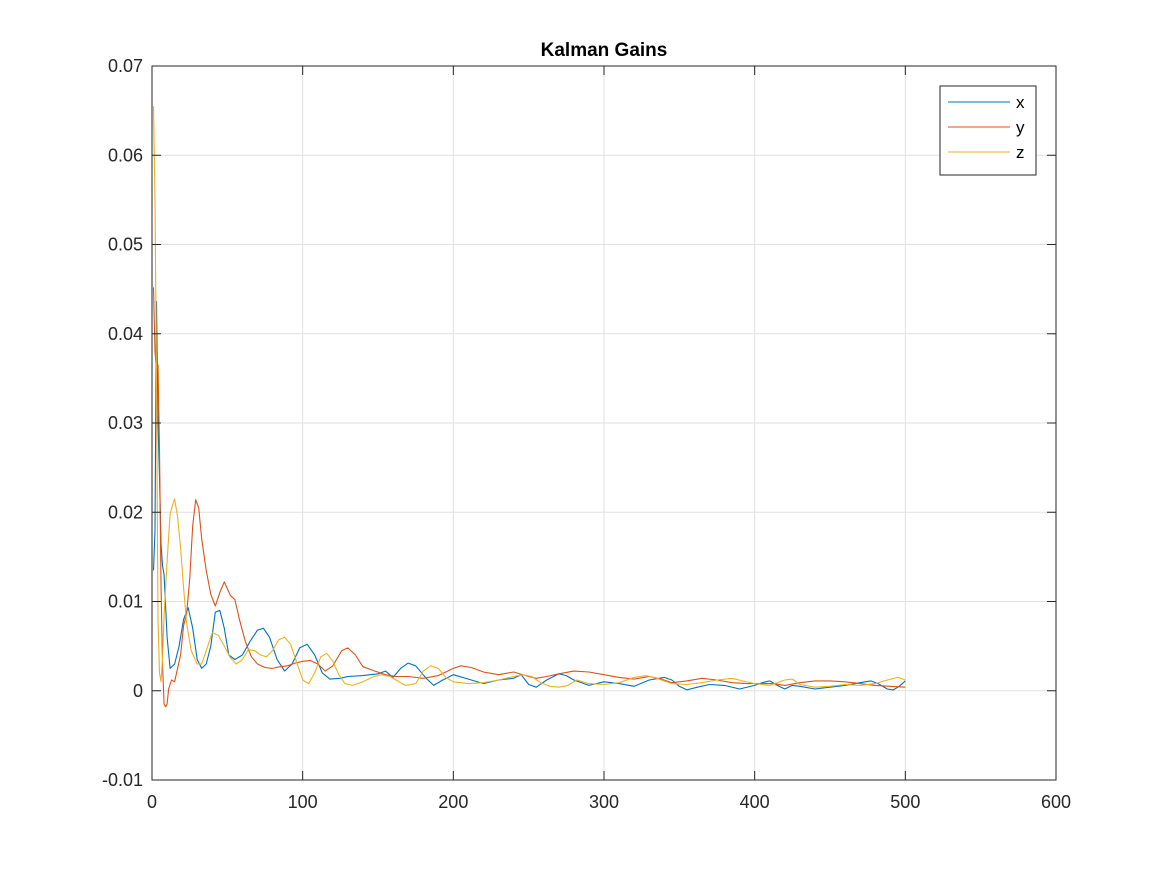  I want to click on y-tick-label: 0.03, so click(125, 423).